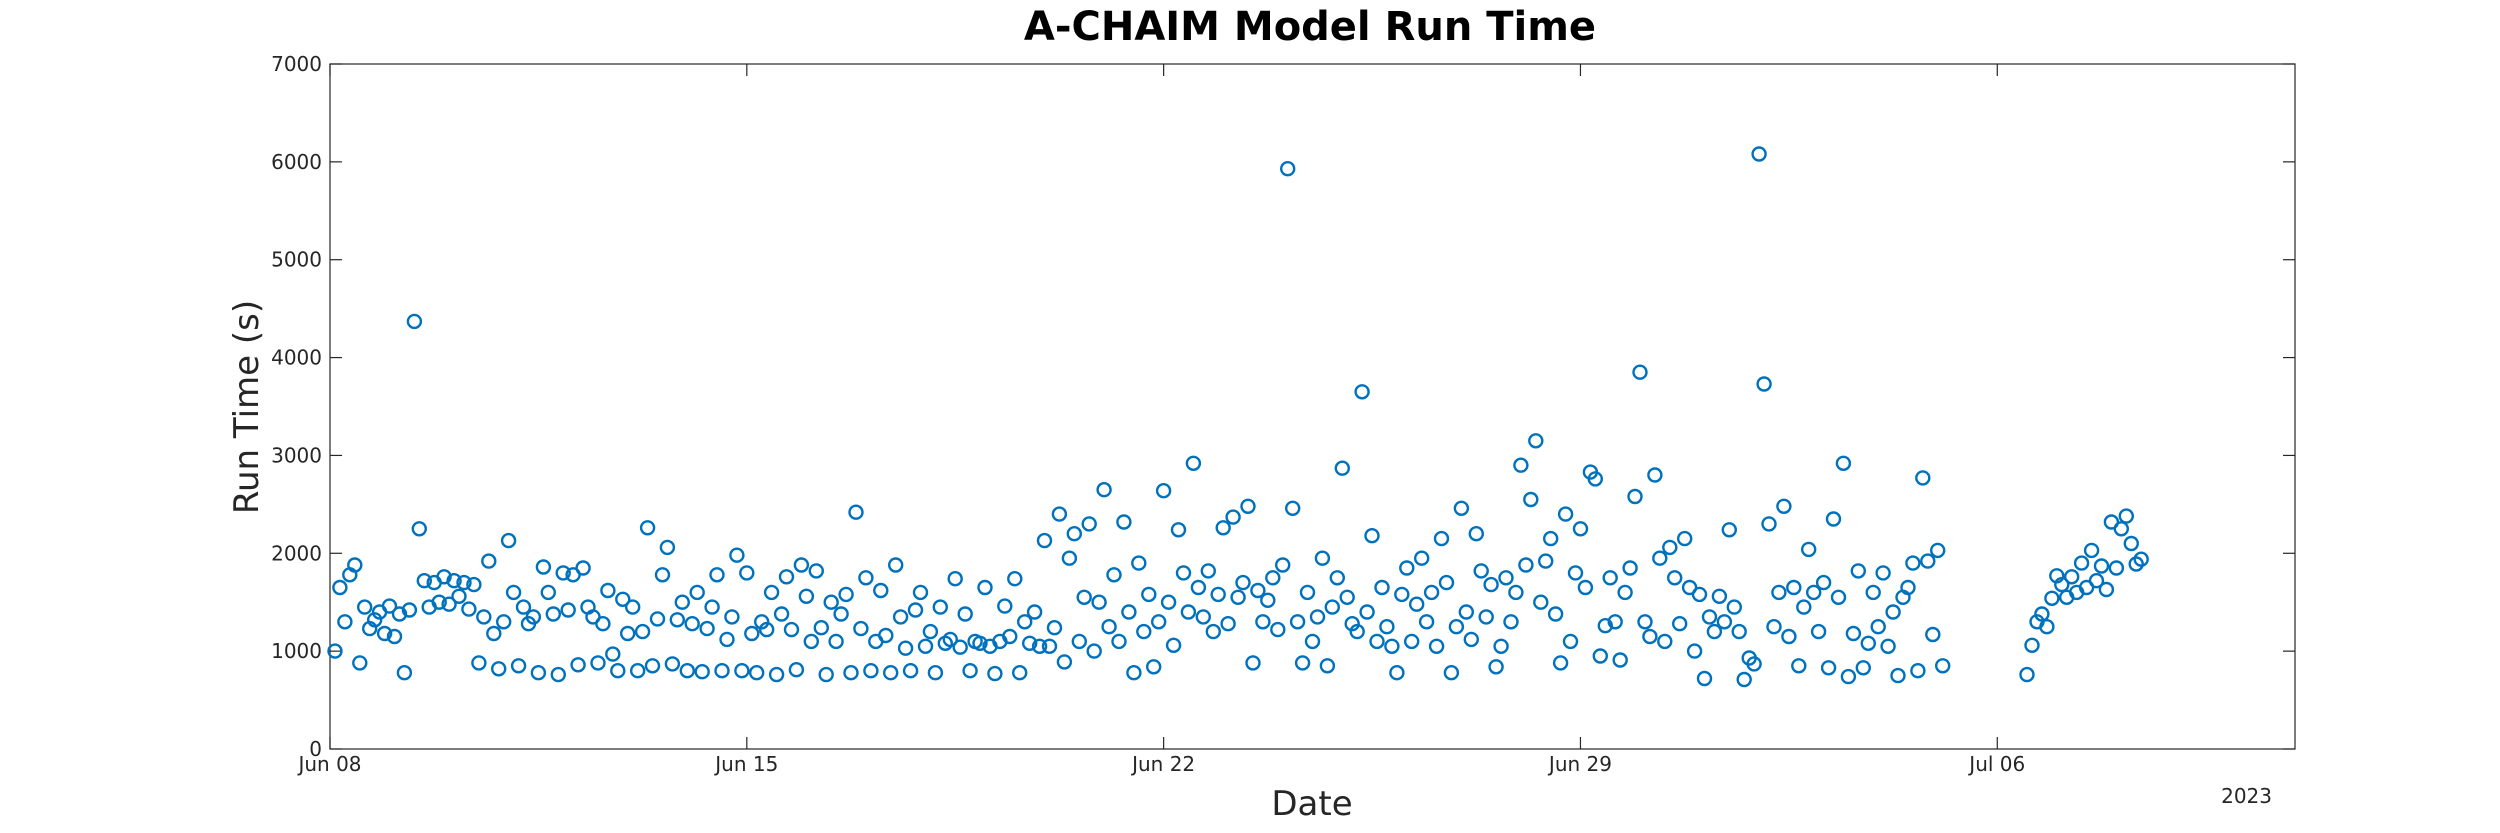  I want to click on chart-title: A-CHAIM Model Run Time, so click(1310, 27).